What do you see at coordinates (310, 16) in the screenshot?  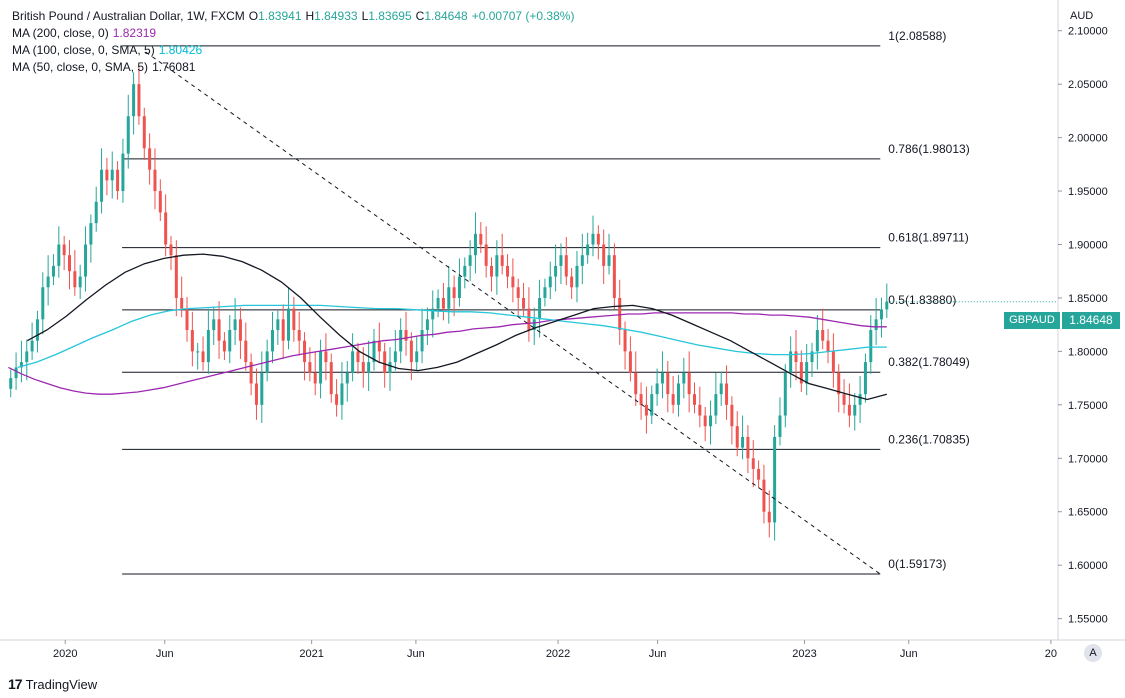 I see `high-label: H` at bounding box center [310, 16].